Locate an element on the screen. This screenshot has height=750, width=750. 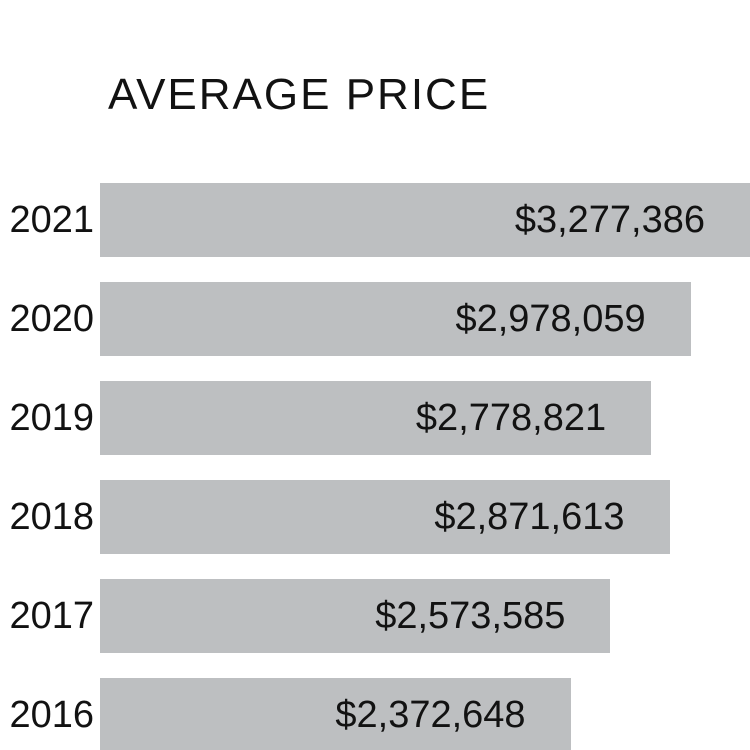
bar-2019: $2,778,821 is located at coordinates (376, 418).